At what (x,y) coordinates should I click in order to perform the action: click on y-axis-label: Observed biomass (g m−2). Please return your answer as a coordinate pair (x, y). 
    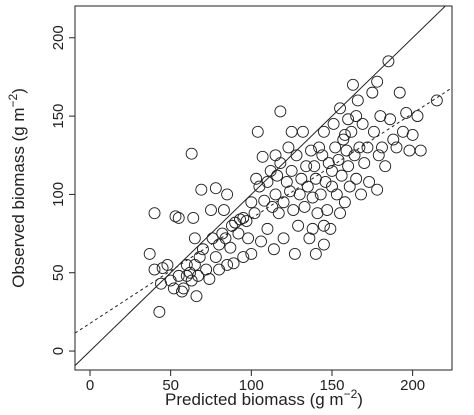
    Looking at the image, I should click on (17, 188).